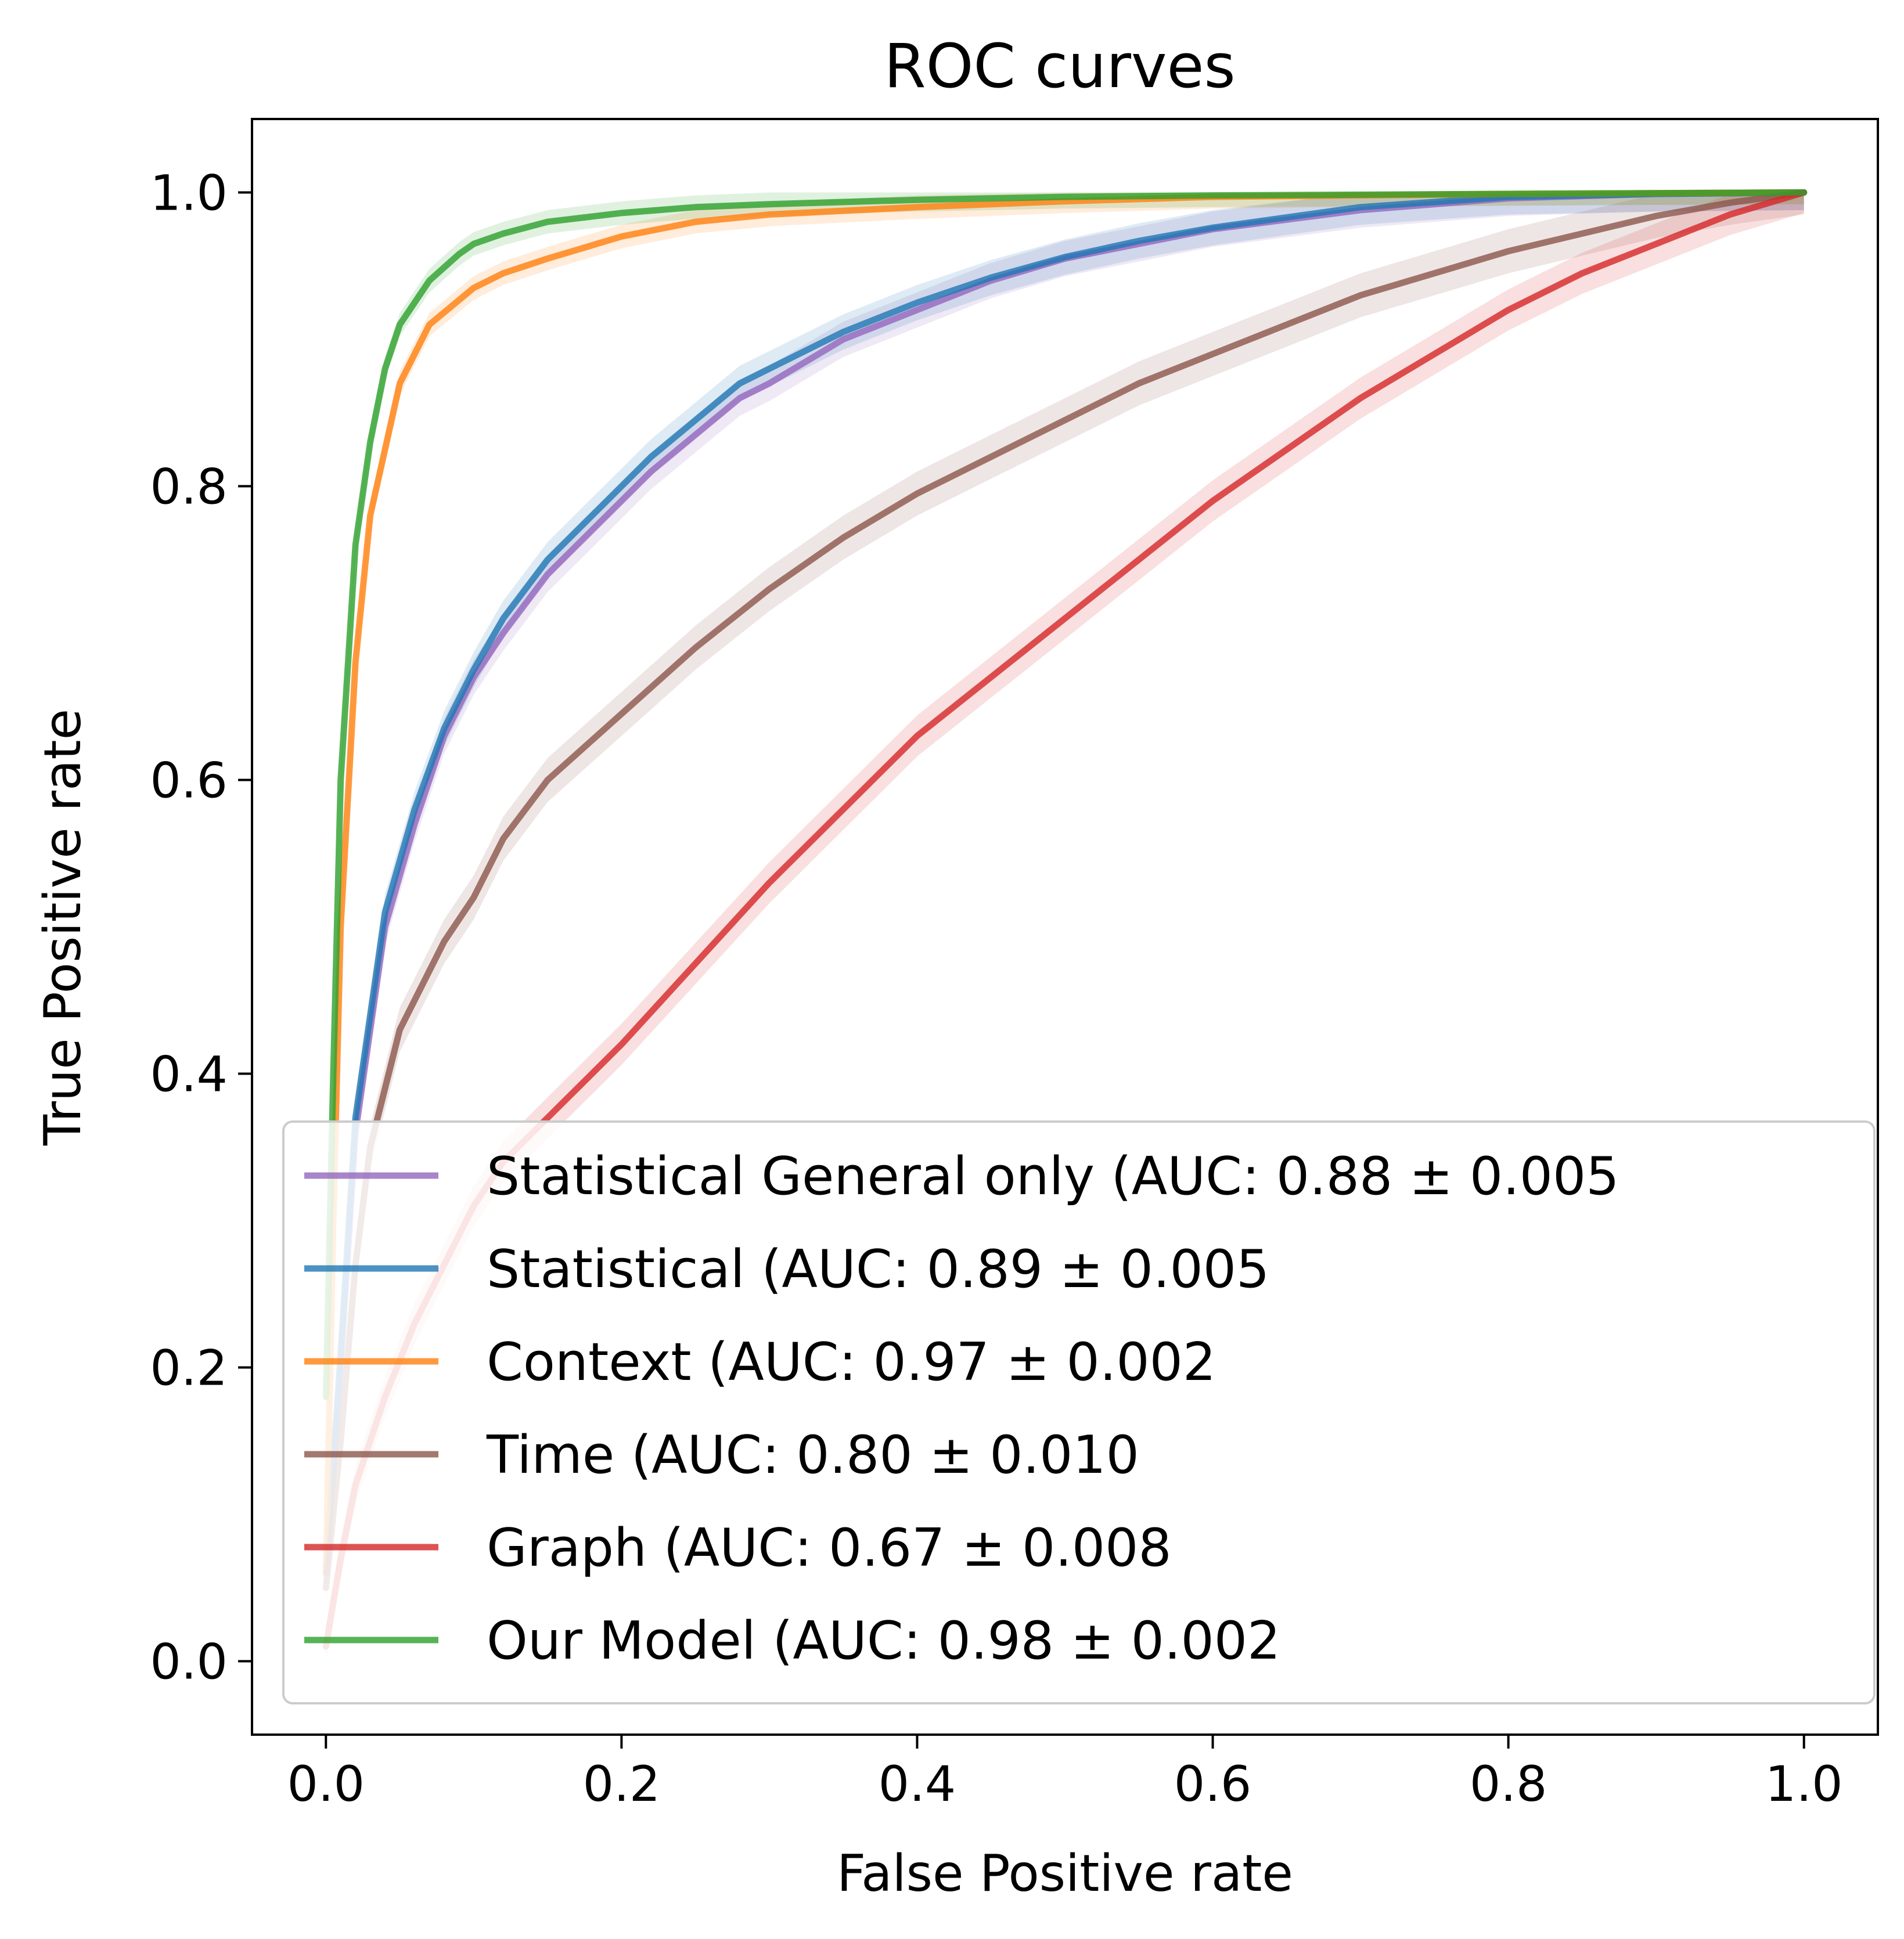 Image resolution: width=1904 pixels, height=1939 pixels. Describe the element at coordinates (189, 1074) in the screenshot. I see `y-tick-label: 0.4` at that location.